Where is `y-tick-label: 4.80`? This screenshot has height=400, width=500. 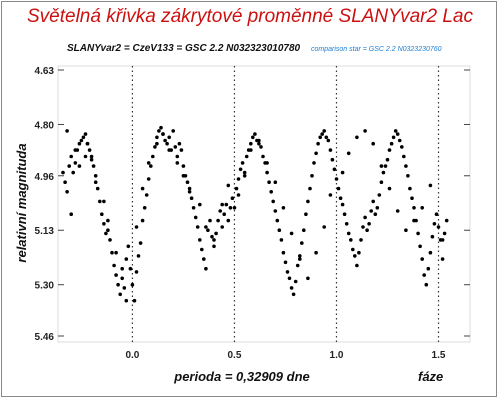 y-tick-label: 4.80 is located at coordinates (45, 125).